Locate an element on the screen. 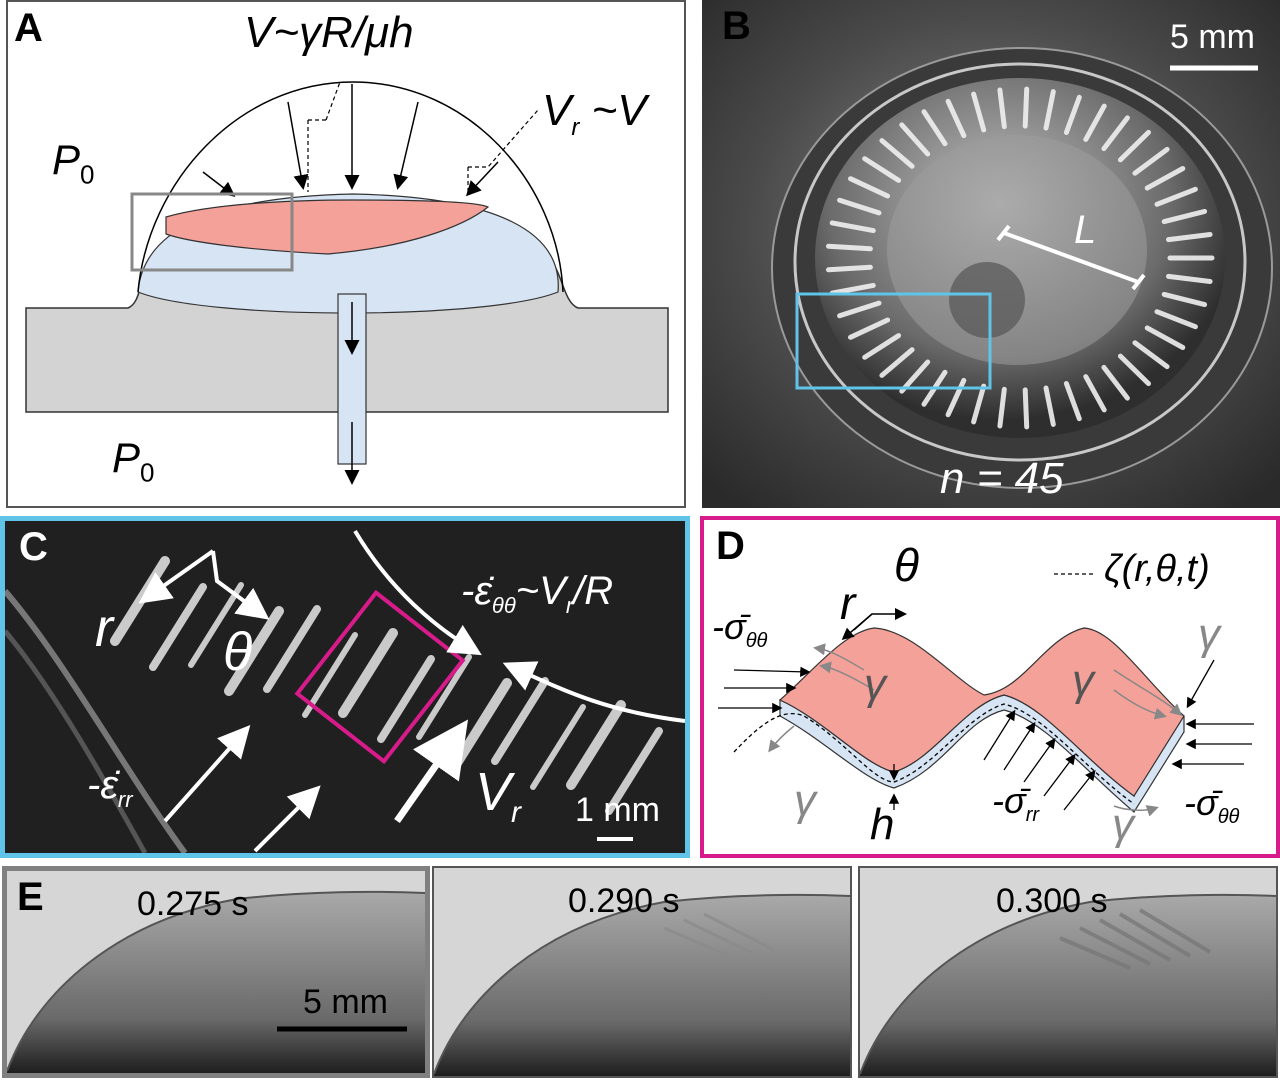  frame-time: 0.275 s is located at coordinates (193, 904).